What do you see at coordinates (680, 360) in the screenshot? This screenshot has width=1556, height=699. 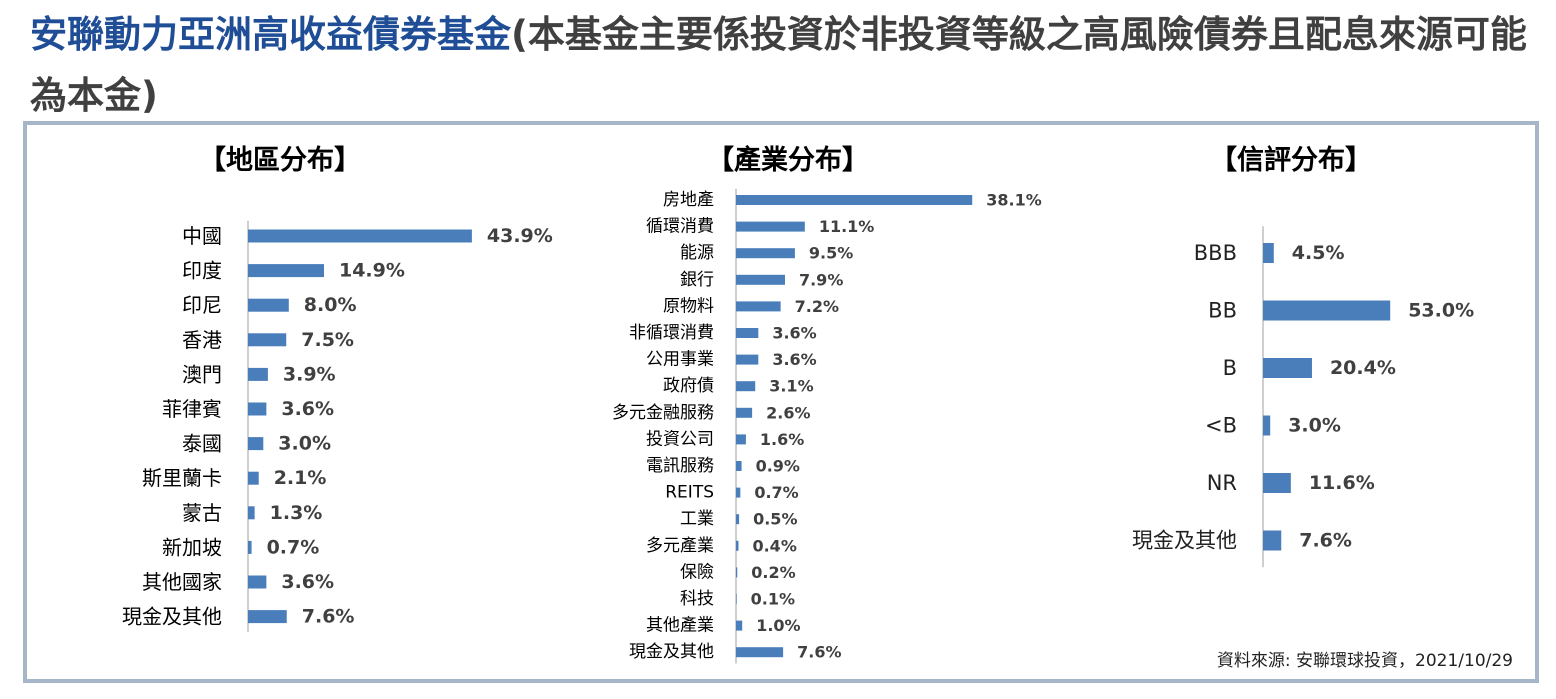 I see `industry-category-label: 公用事業` at bounding box center [680, 360].